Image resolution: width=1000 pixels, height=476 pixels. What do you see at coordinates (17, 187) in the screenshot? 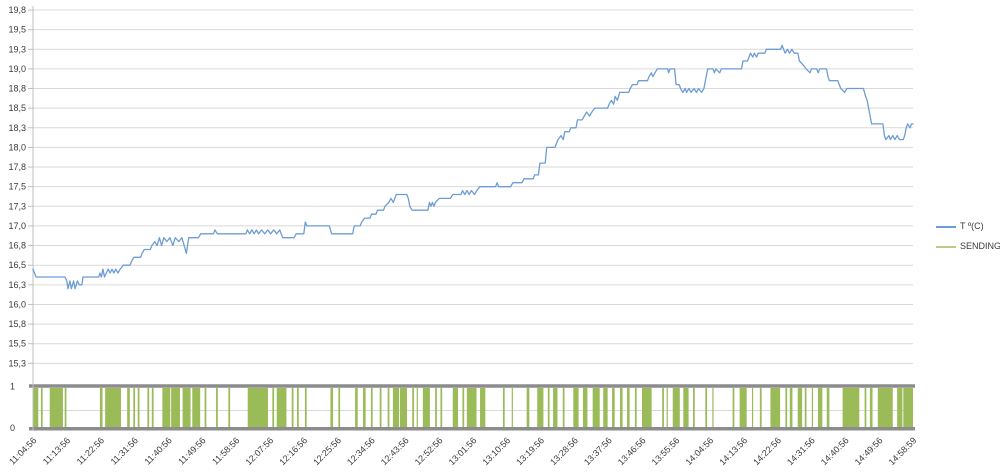
I see `y-axis-label: 17,5` at bounding box center [17, 187].